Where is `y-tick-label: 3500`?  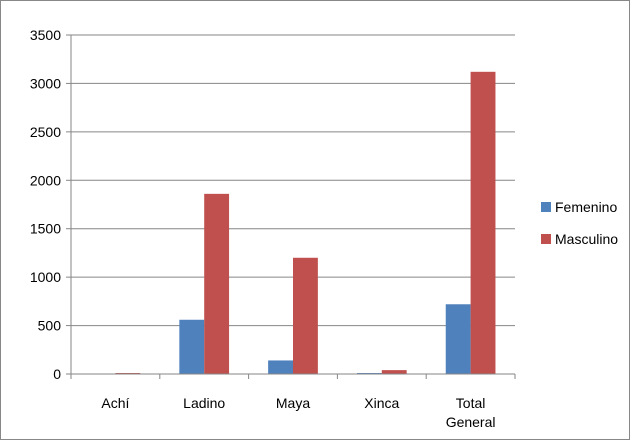 y-tick-label: 3500 is located at coordinates (45, 35).